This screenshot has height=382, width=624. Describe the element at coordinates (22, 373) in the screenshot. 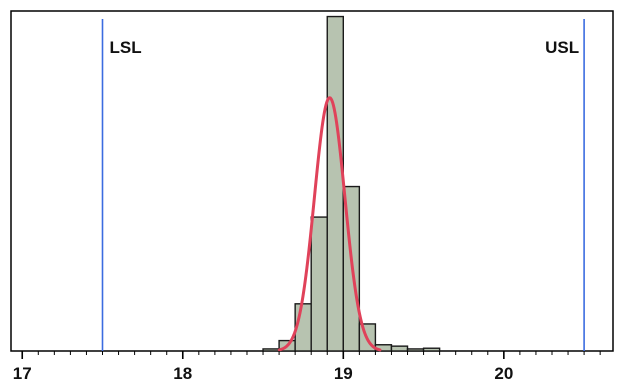

I see `x-tick-label-17: 17` at that location.